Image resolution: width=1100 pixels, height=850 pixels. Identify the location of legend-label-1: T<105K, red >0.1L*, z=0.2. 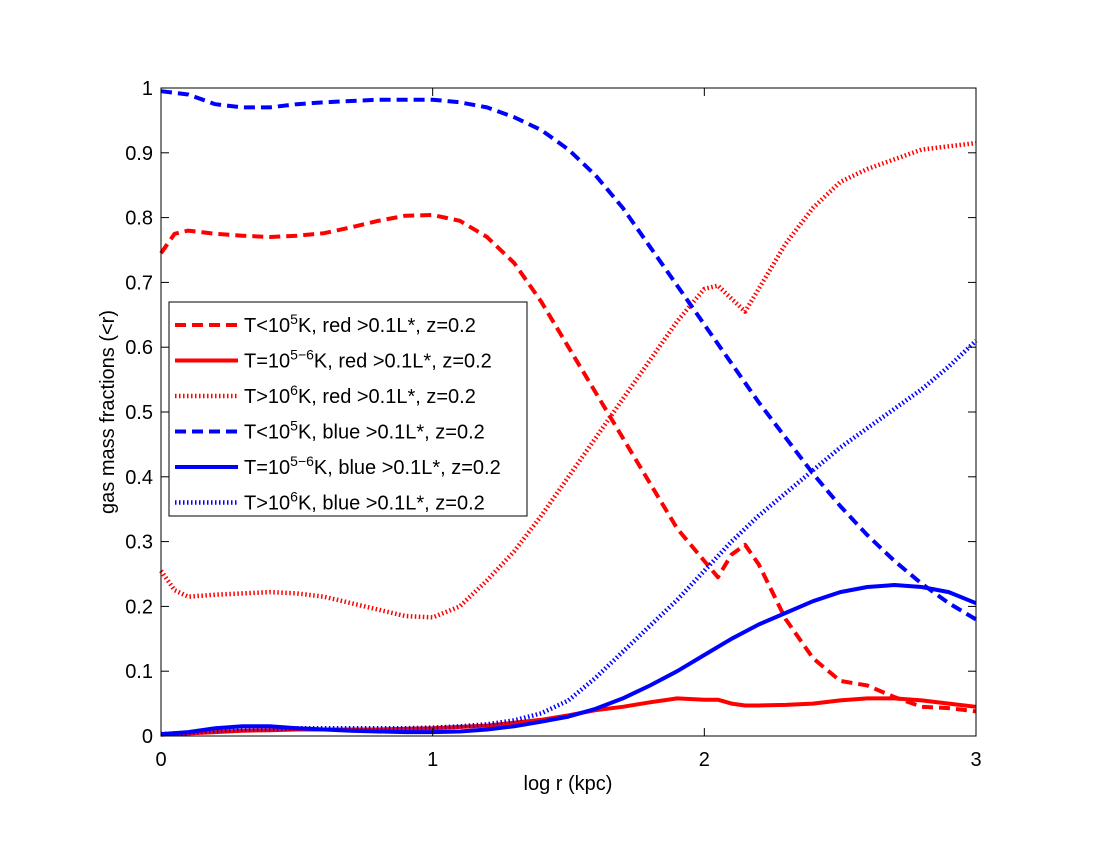
(360, 324).